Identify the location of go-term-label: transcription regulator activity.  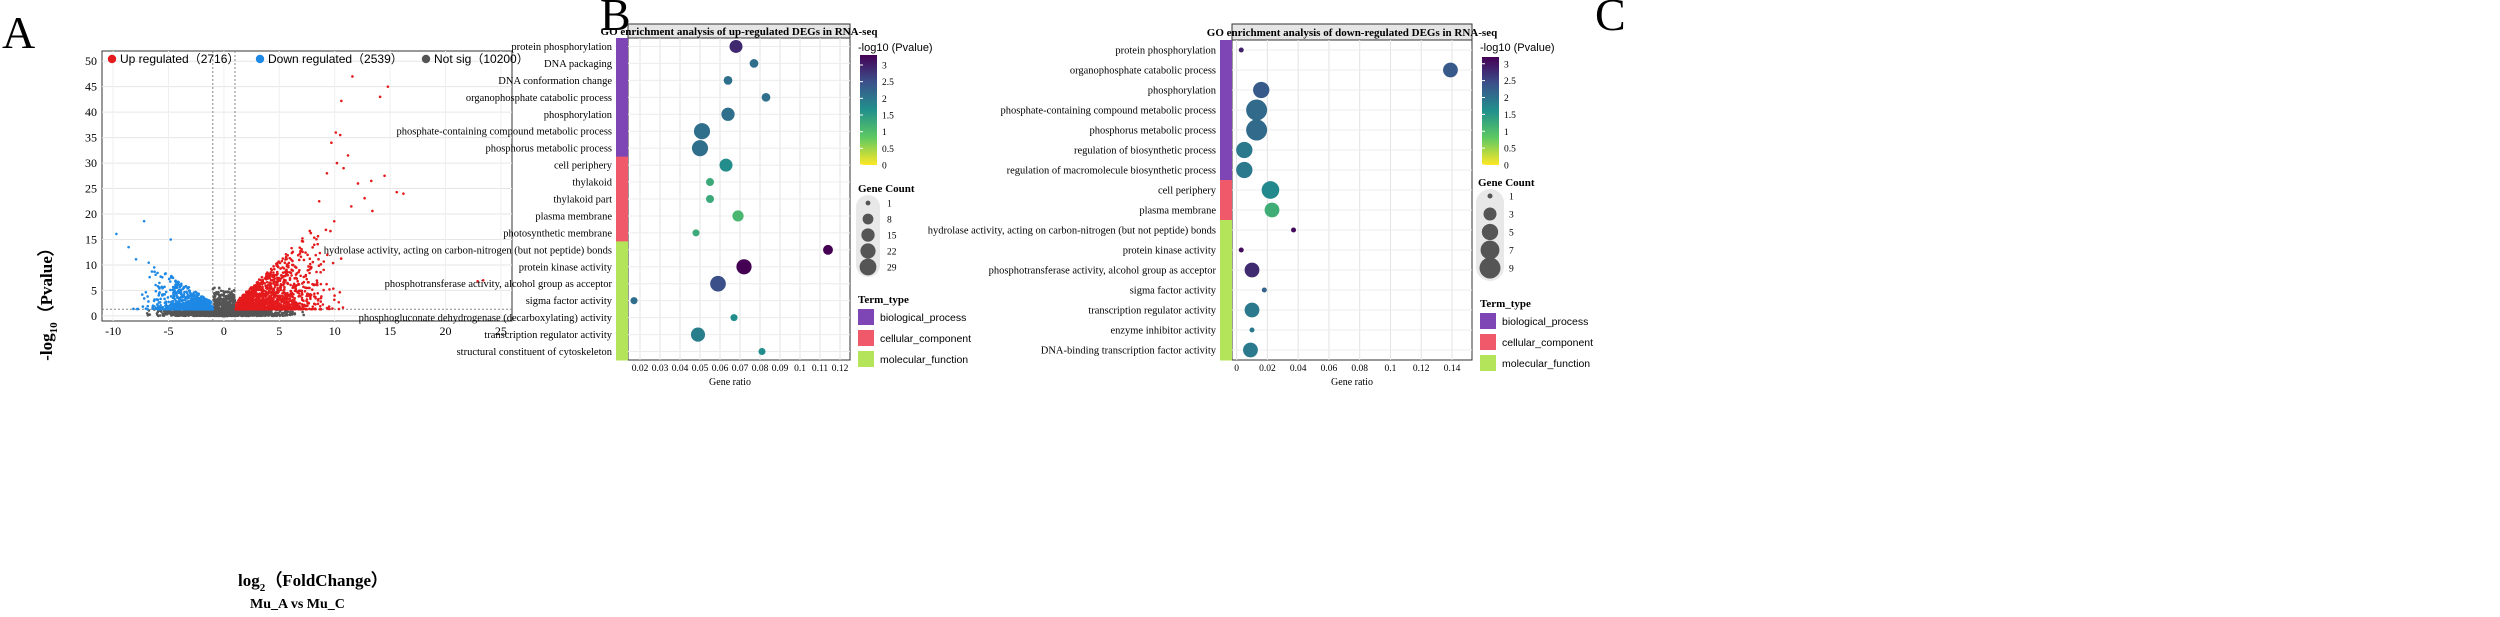
(1152, 311).